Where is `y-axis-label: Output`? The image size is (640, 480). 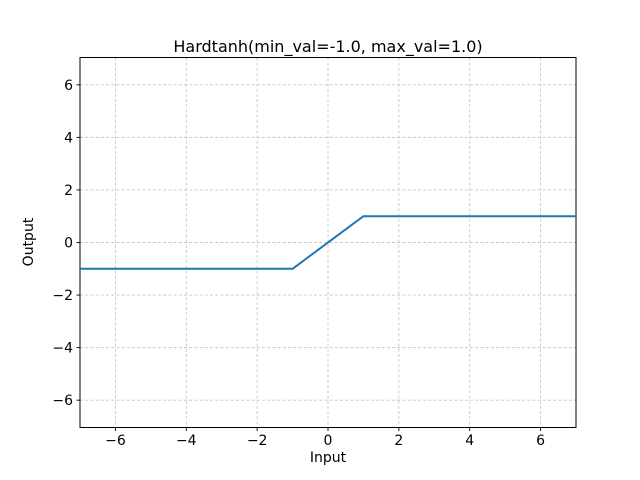 y-axis-label: Output is located at coordinates (29, 242).